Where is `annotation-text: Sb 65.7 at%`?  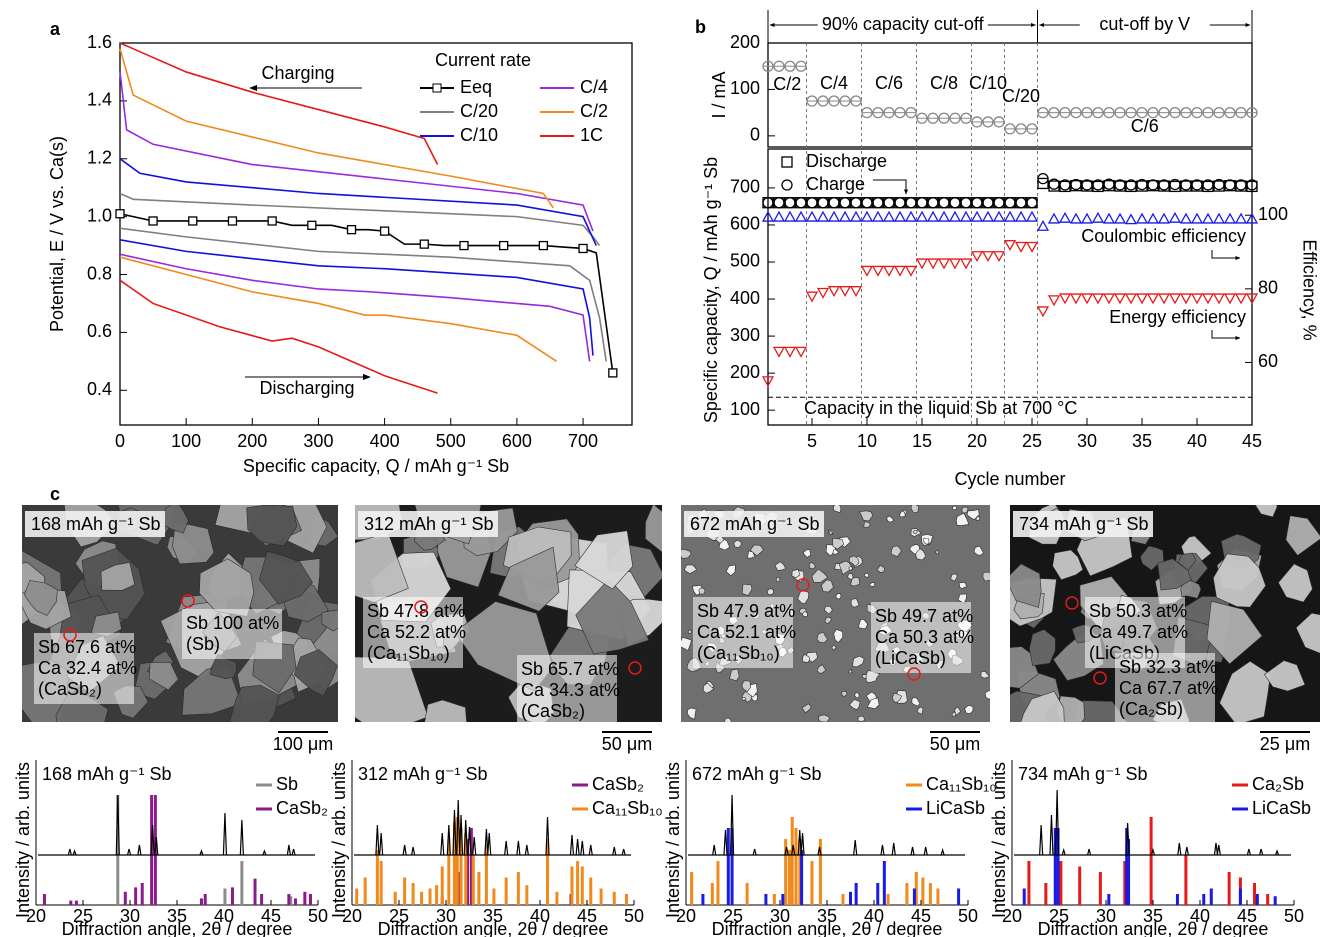
annotation-text: Sb 65.7 at% is located at coordinates (570, 669).